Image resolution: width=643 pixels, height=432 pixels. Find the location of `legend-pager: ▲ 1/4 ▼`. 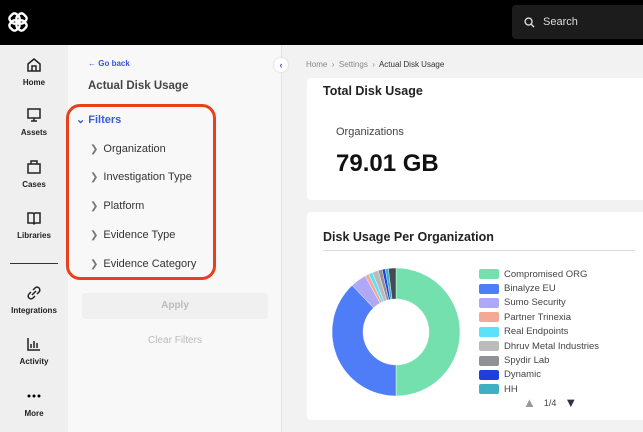

legend-pager: ▲ 1/4 ▼ is located at coordinates (550, 402).